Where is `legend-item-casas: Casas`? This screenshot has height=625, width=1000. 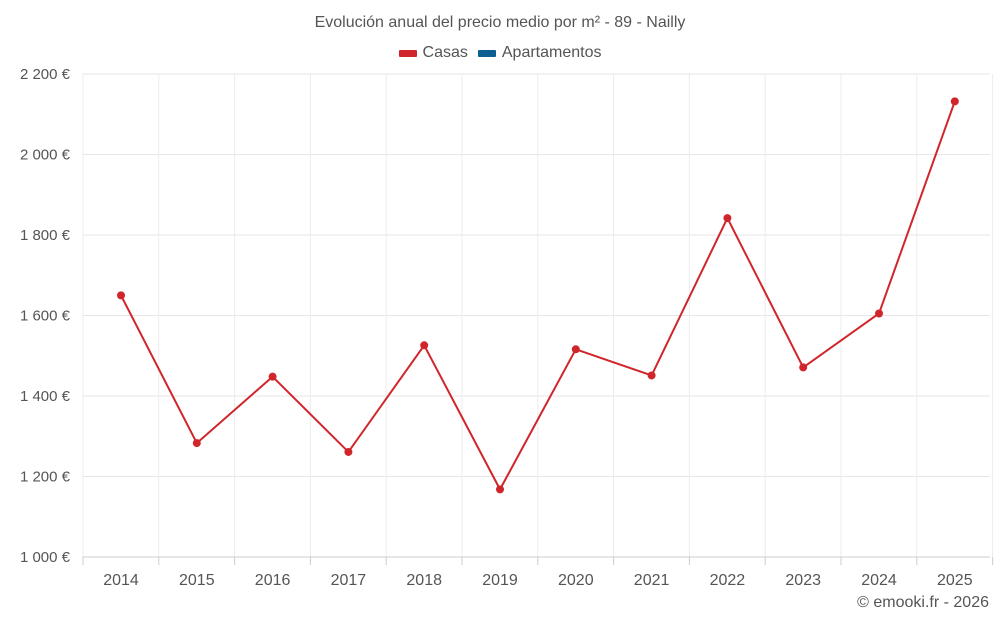
legend-item-casas: Casas is located at coordinates (433, 53).